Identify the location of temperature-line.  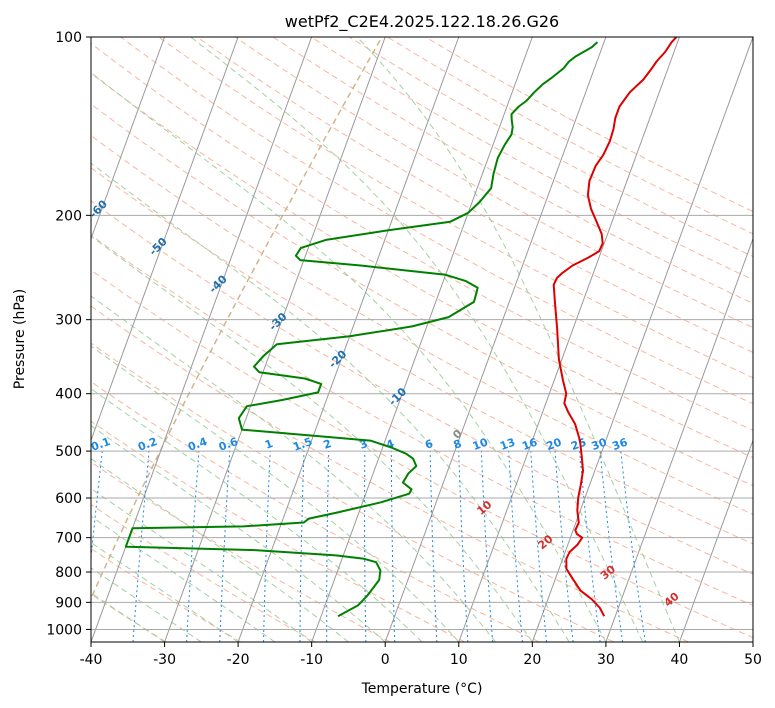
(615, 327).